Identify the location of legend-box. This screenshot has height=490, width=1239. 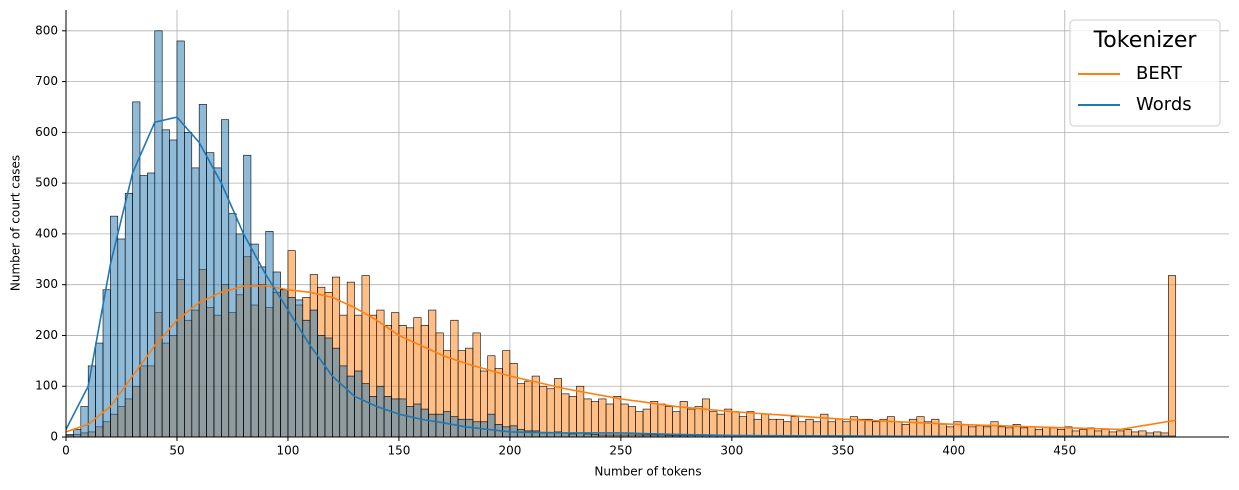
(1145, 73).